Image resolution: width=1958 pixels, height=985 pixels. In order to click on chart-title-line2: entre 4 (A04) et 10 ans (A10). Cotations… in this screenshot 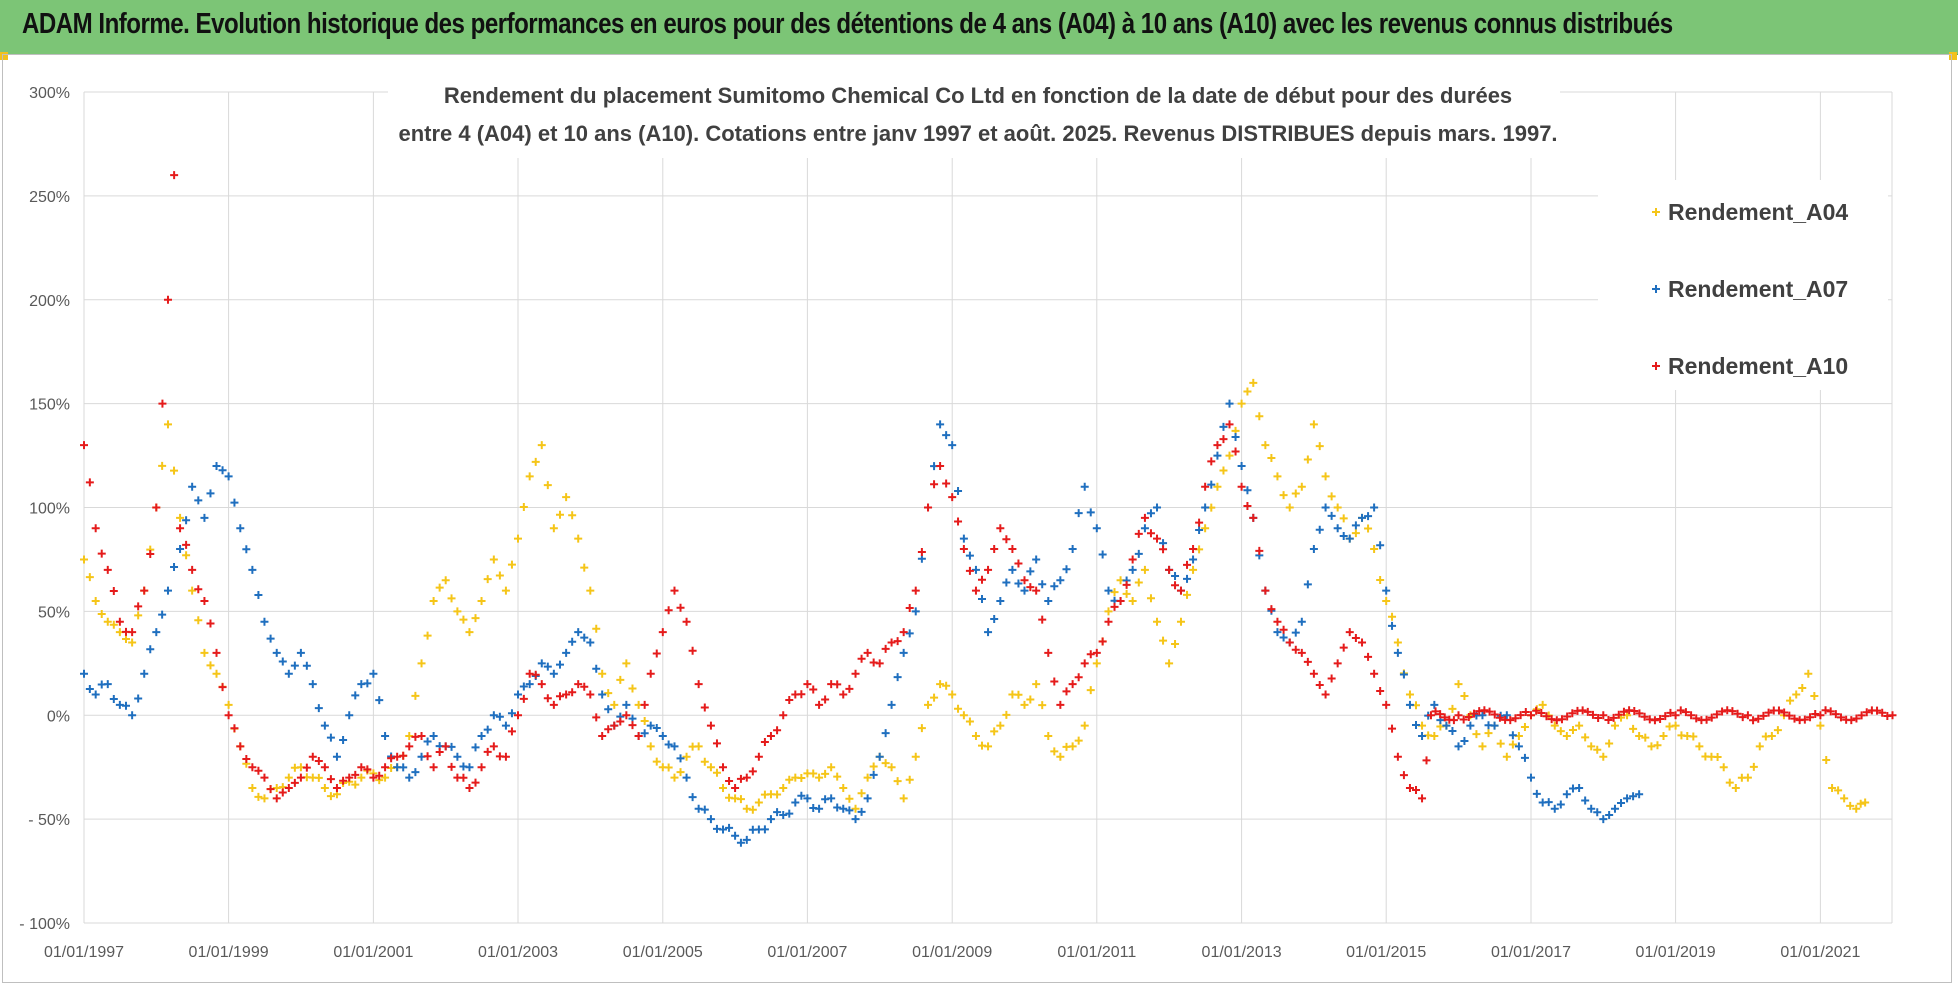, I will do `click(977, 133)`.